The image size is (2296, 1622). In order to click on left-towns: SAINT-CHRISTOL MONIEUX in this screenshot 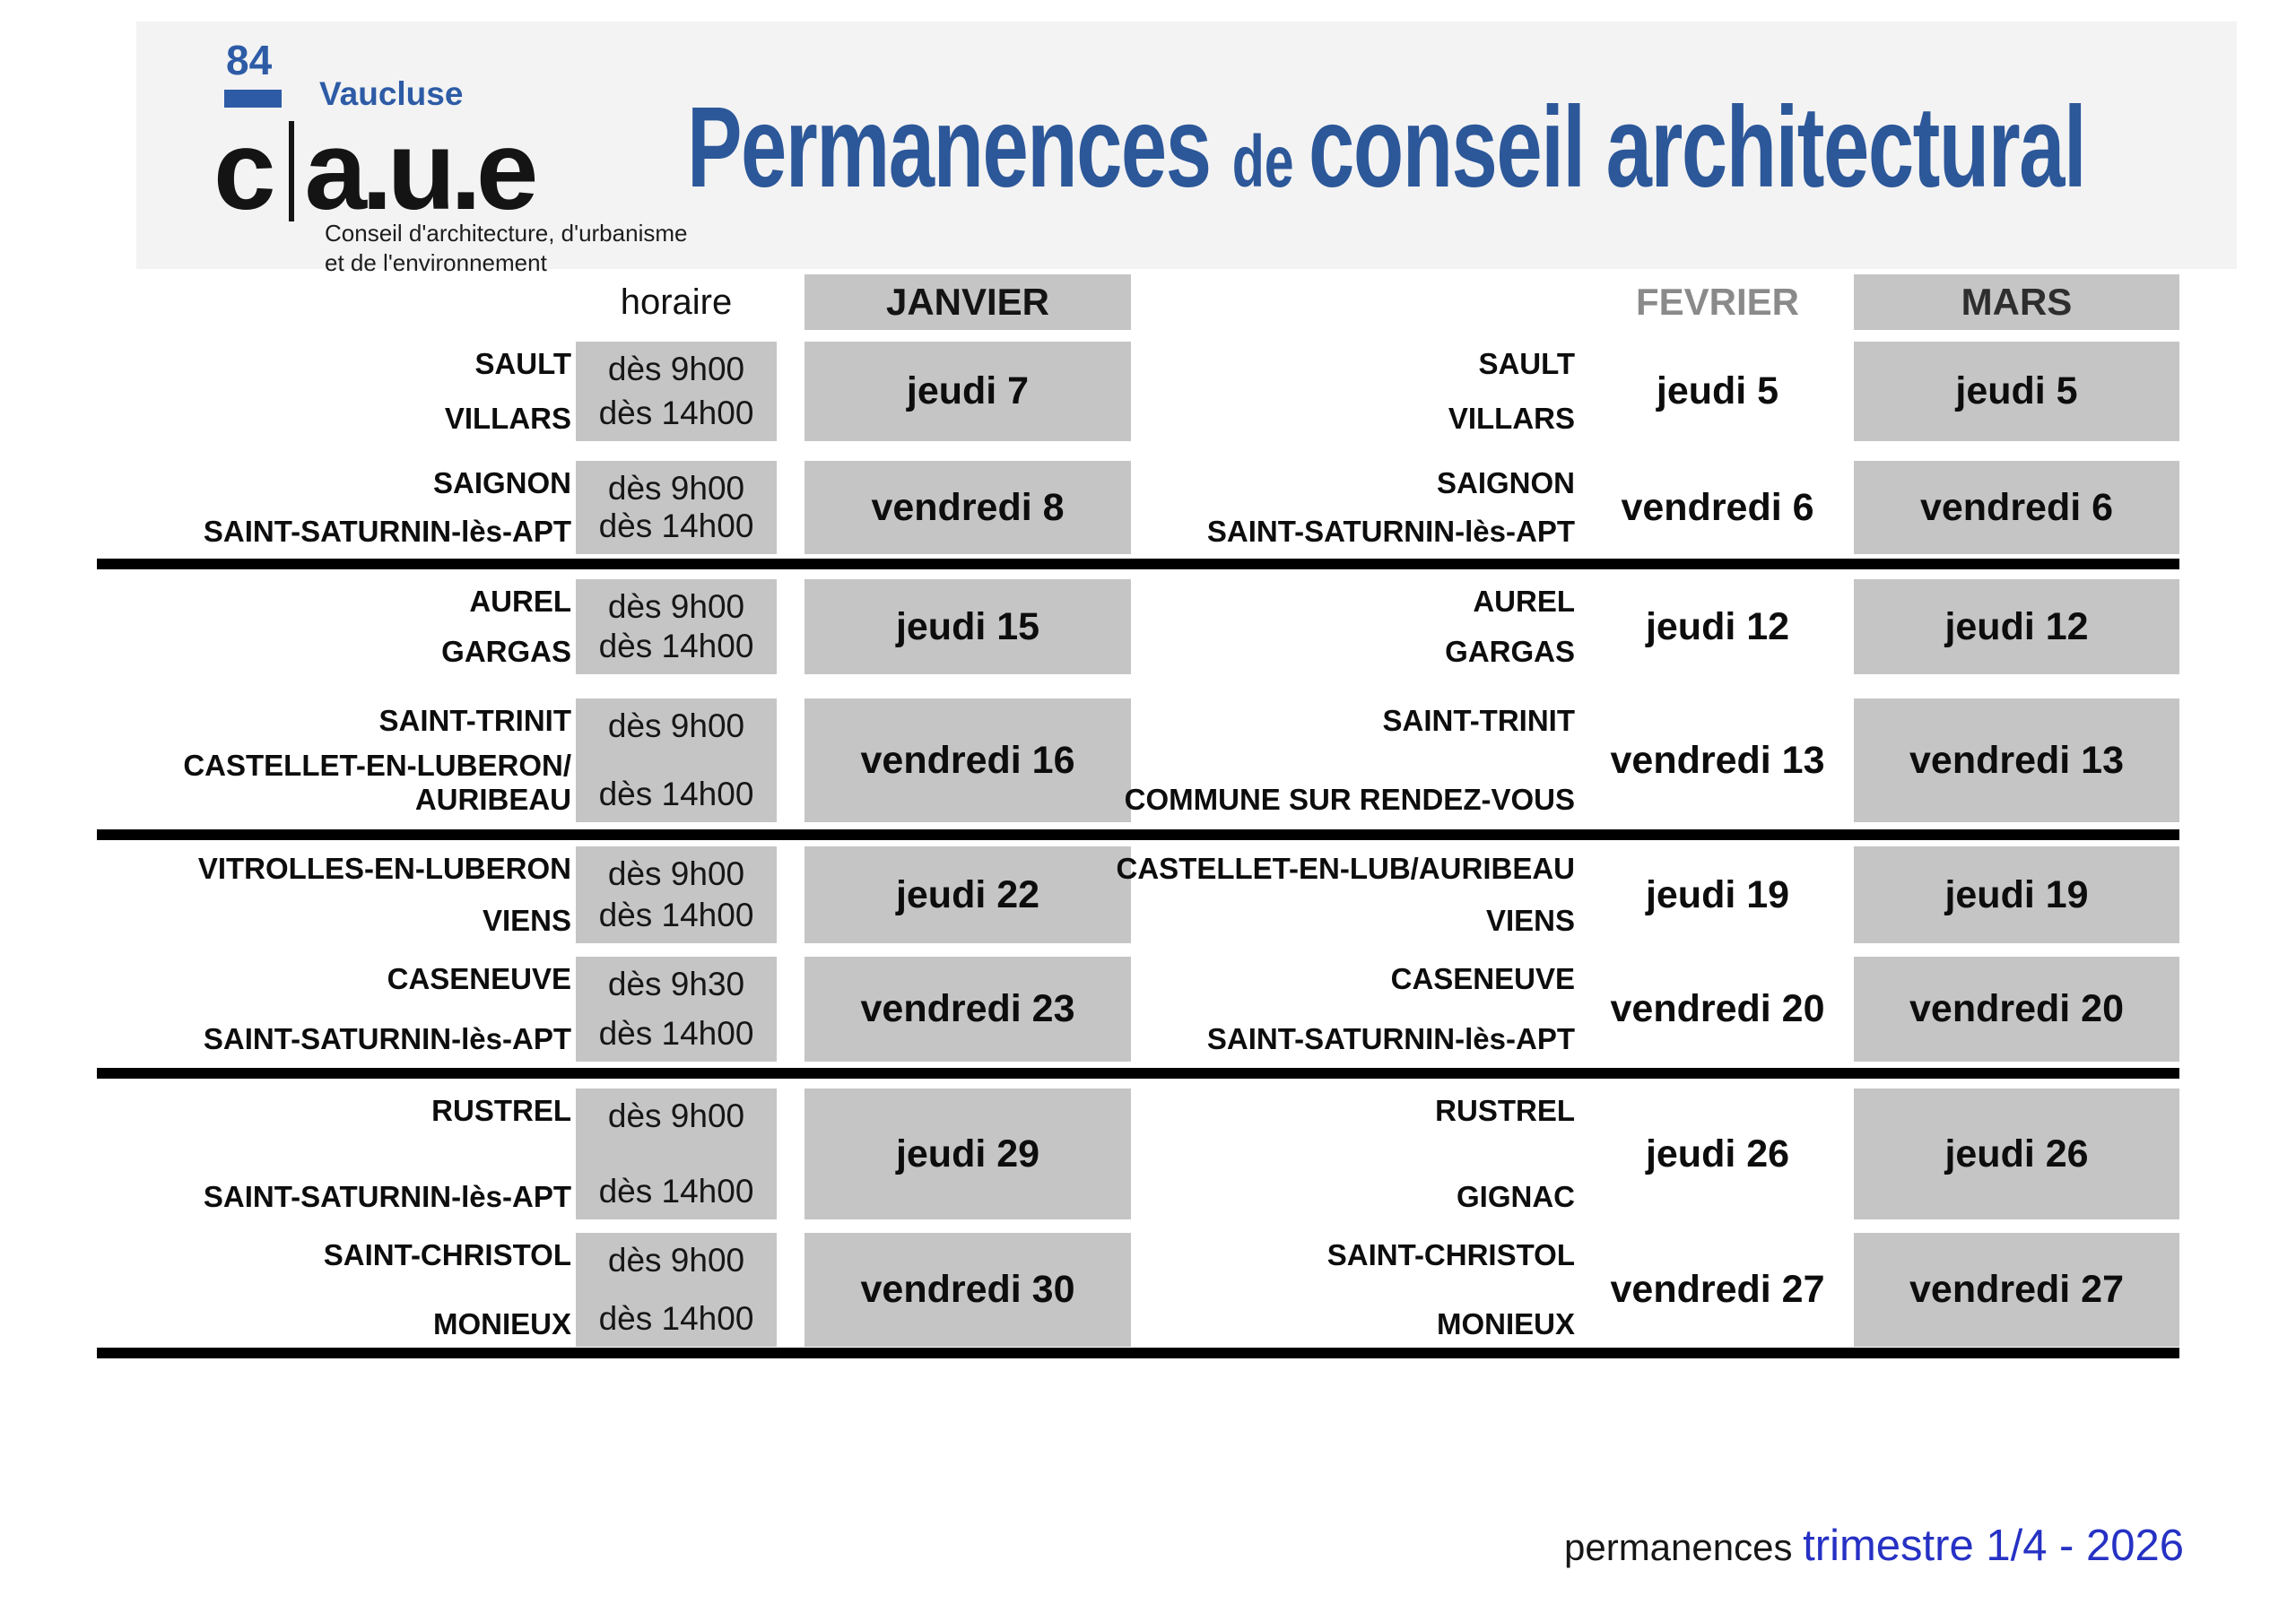, I will do `click(339, 1290)`.